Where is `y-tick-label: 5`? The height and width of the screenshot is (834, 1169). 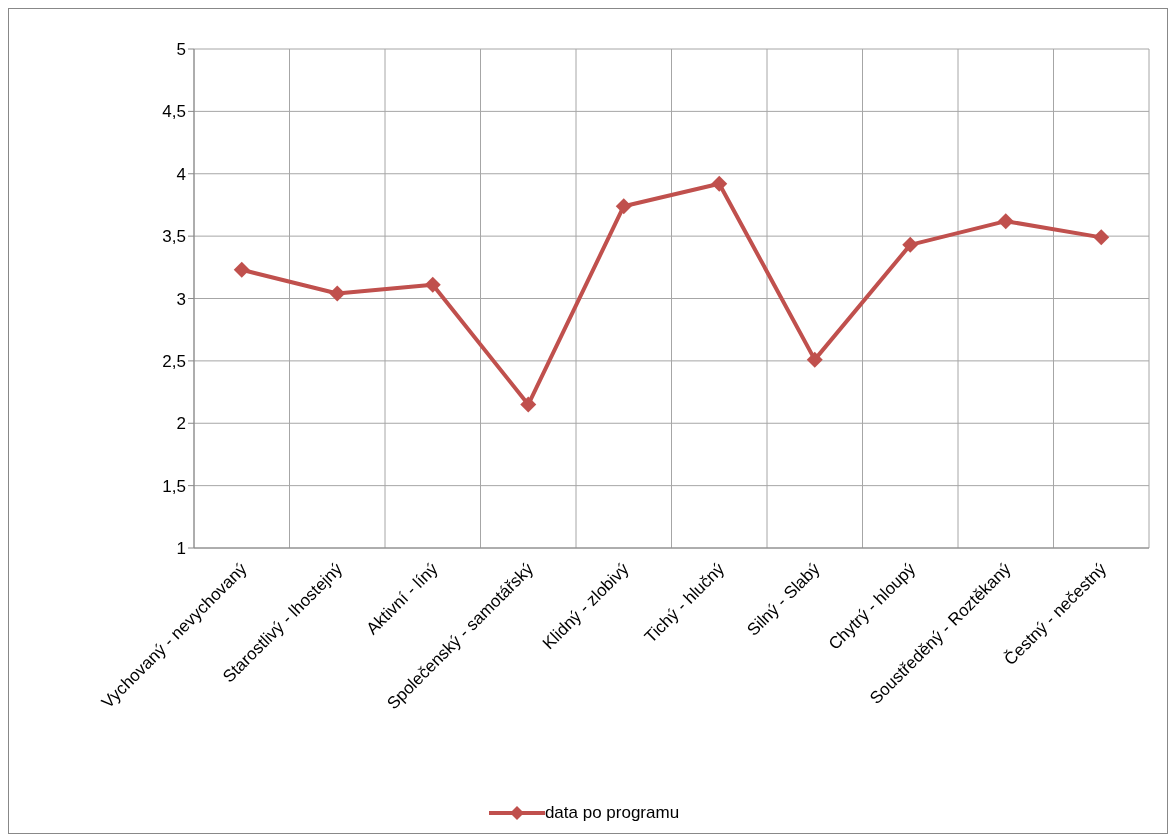
y-tick-label: 5 is located at coordinates (181, 50).